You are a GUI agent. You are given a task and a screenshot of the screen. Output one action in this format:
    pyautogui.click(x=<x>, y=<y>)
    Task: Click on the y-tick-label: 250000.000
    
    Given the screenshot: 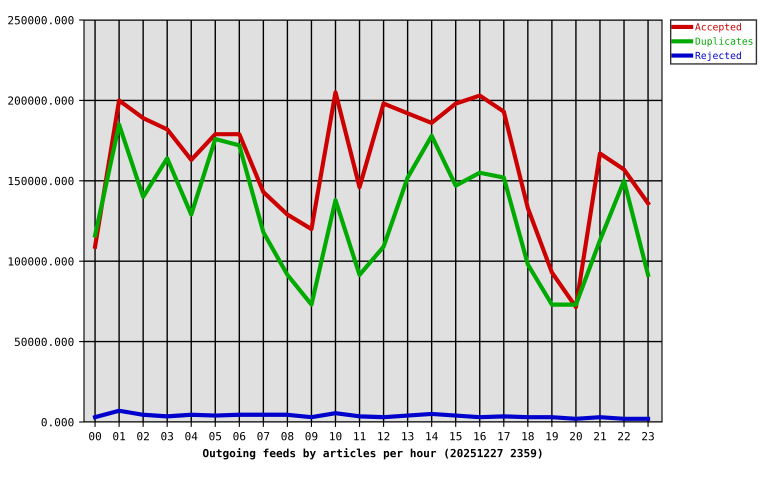 What is the action you would take?
    pyautogui.click(x=41, y=20)
    